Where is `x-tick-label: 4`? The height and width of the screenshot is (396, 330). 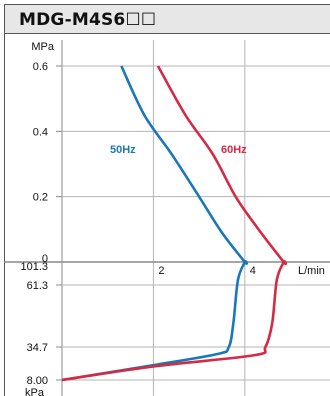
x-tick-label: 4 is located at coordinates (253, 271).